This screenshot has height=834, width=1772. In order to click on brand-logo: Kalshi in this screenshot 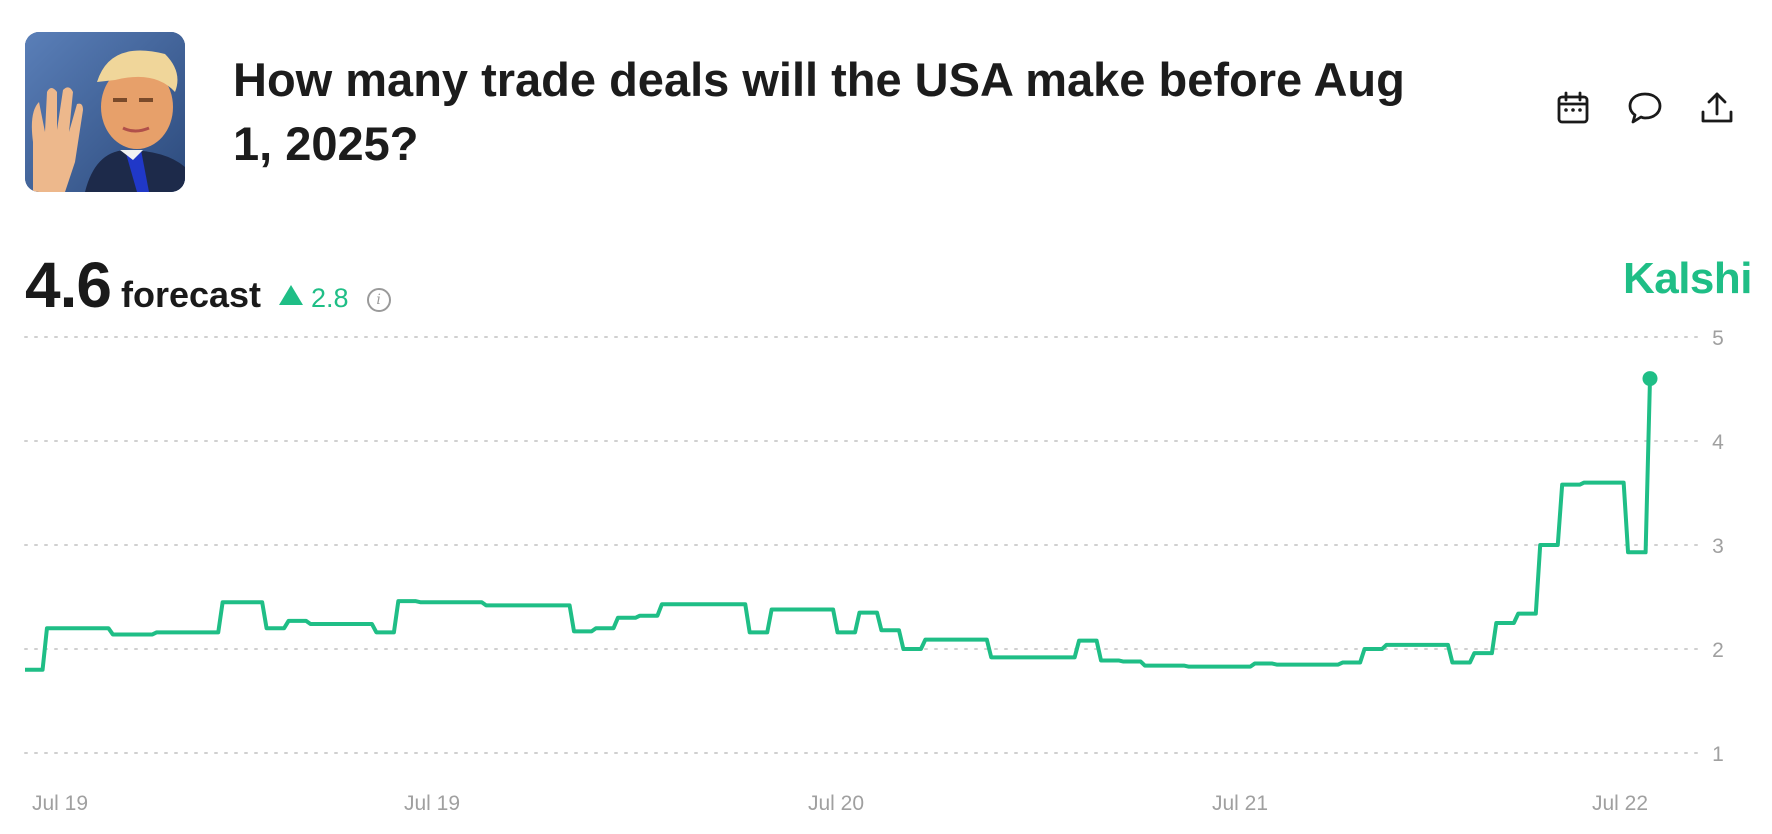, I will do `click(1687, 278)`.